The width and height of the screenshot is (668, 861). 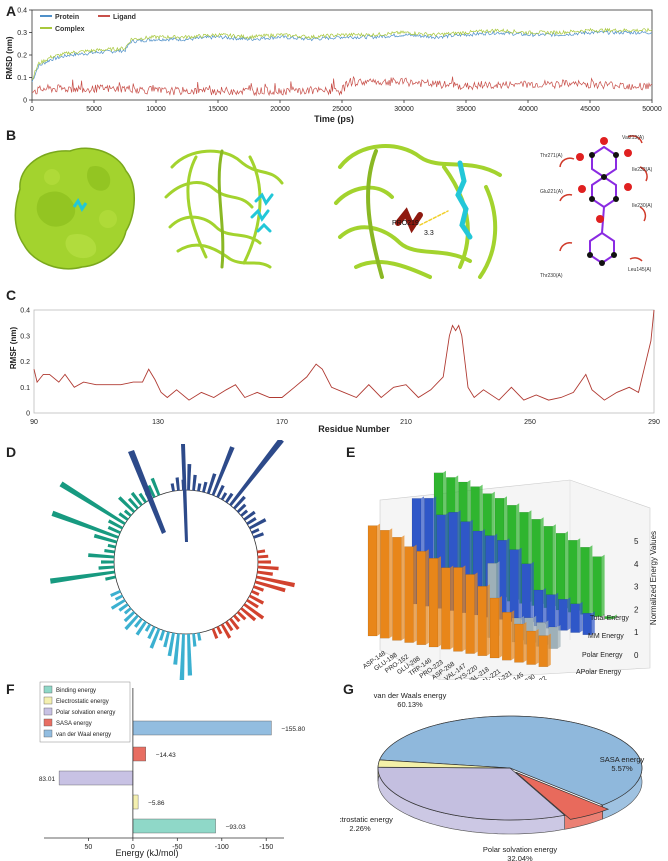 I want to click on rmsd-plot-frame, so click(x=342, y=55).